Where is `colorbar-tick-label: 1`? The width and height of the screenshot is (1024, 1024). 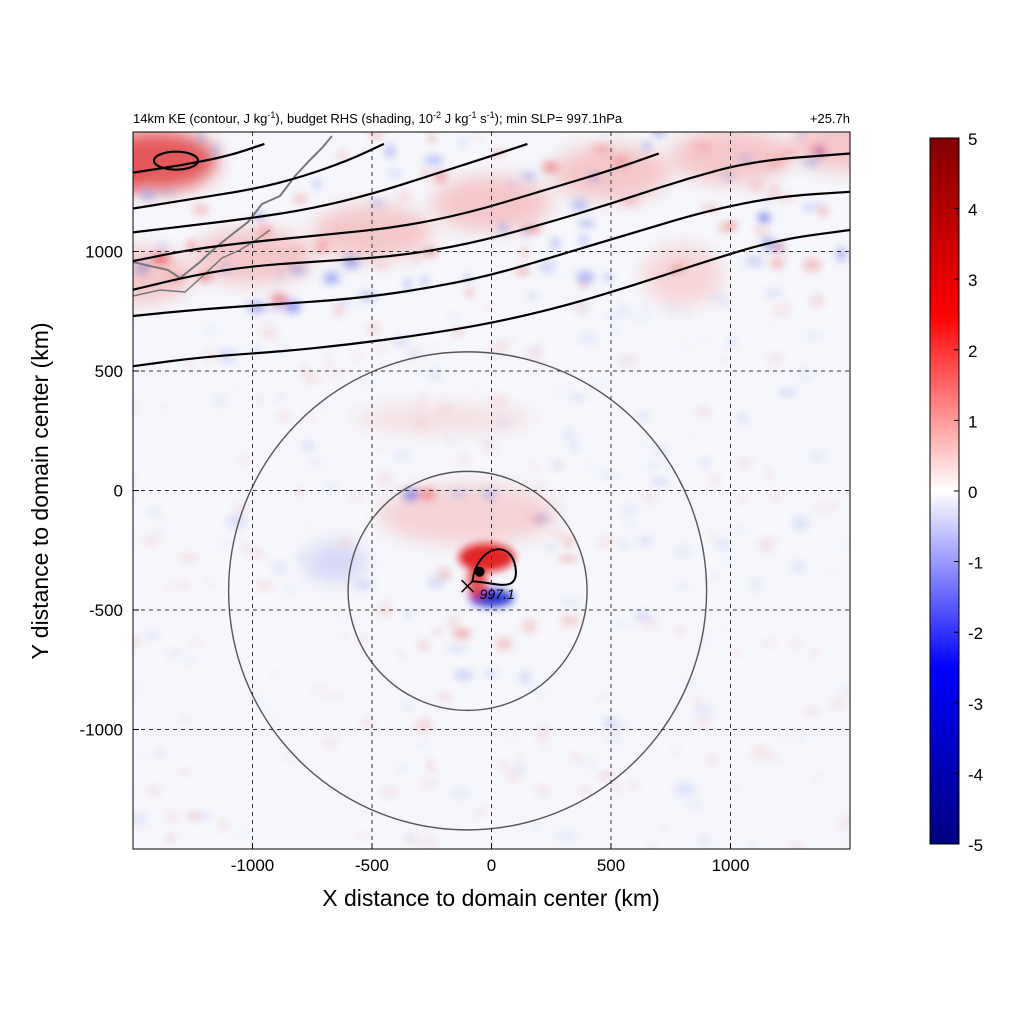 colorbar-tick-label: 1 is located at coordinates (972, 421).